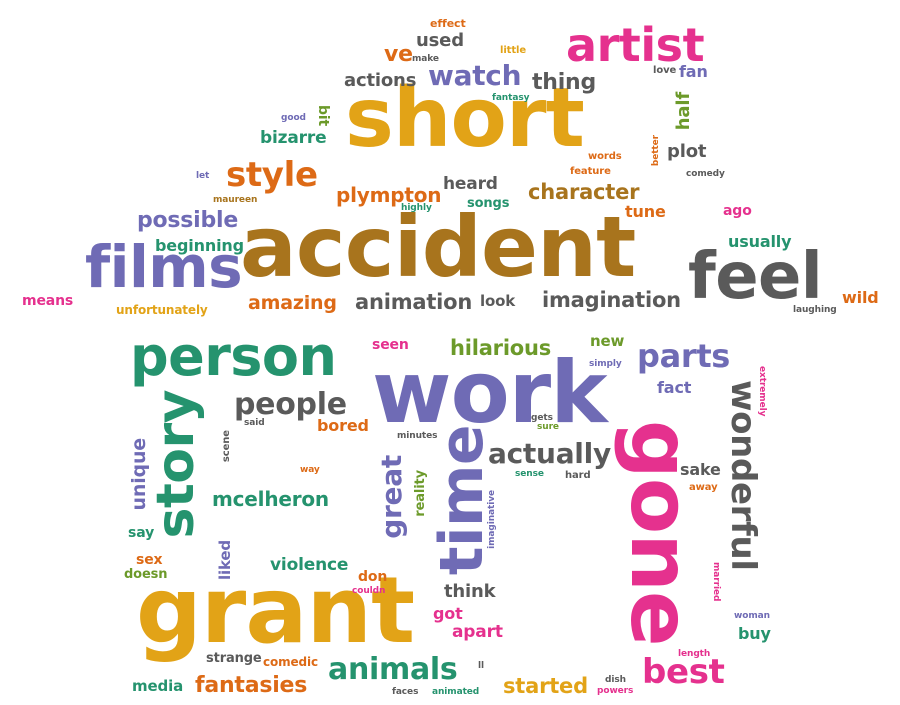 The width and height of the screenshot is (900, 705). What do you see at coordinates (199, 245) in the screenshot?
I see `word-beginning: beginning` at bounding box center [199, 245].